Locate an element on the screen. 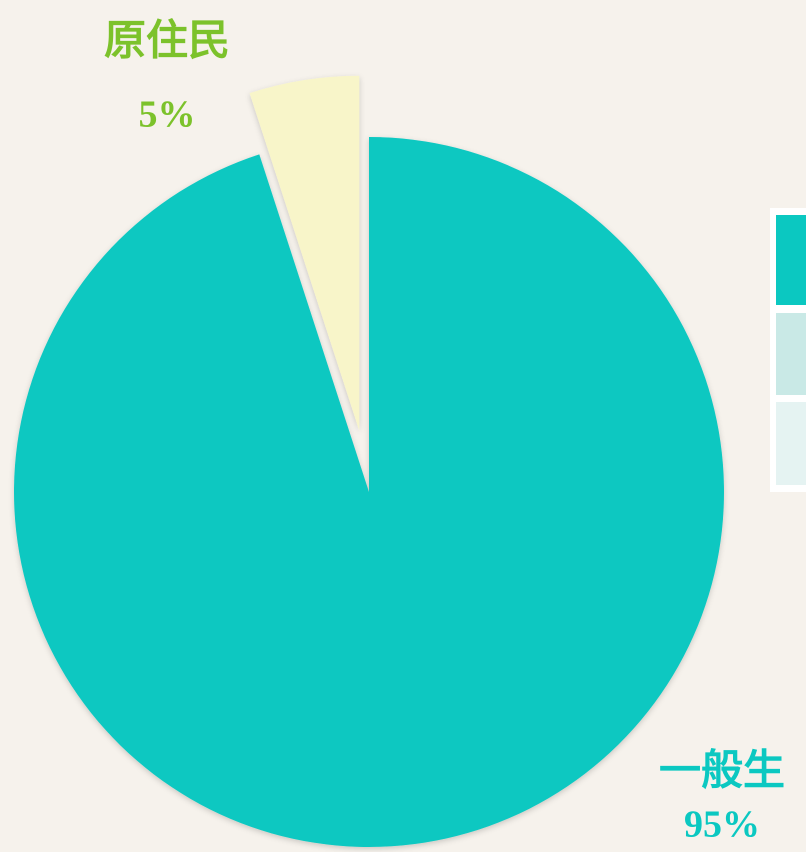  pie-slice is located at coordinates (304, 253).